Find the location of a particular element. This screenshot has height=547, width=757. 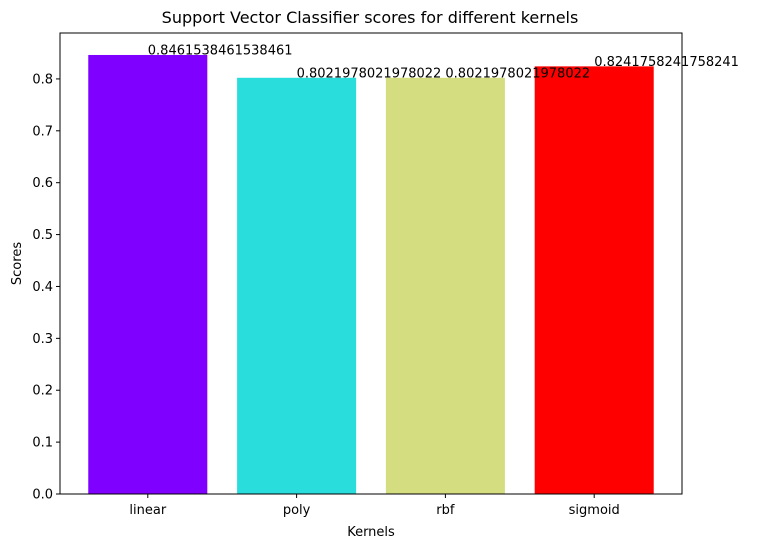

x-axis-label: Kernels is located at coordinates (371, 532).